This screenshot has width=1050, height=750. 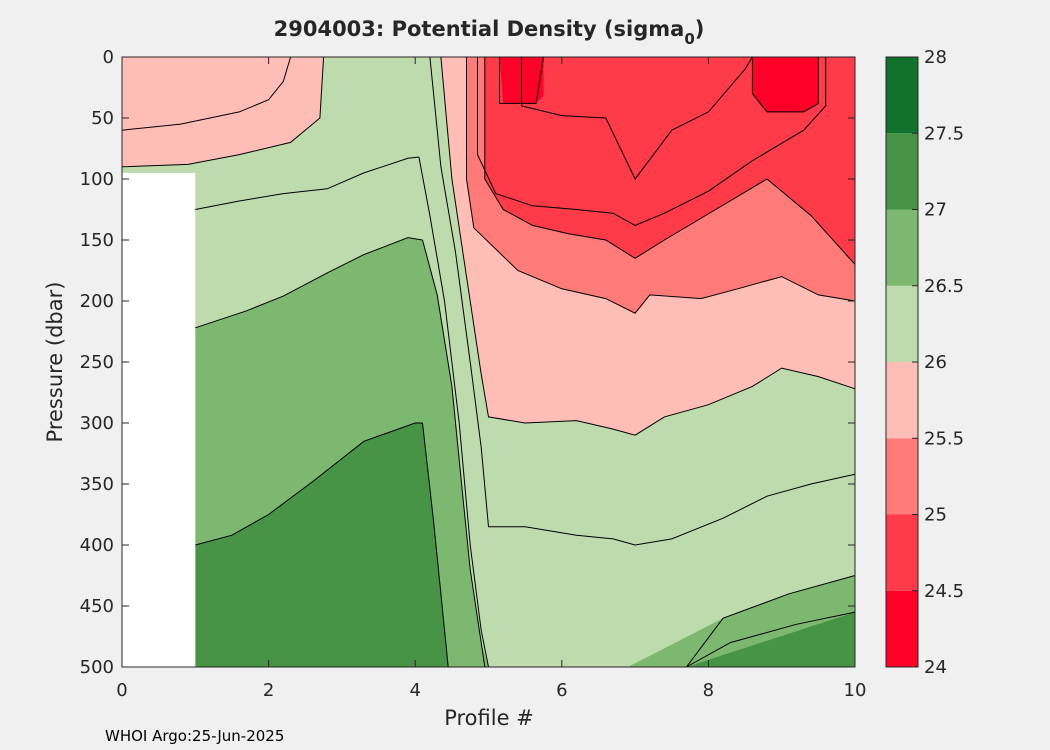 I want to click on y-tick-label-150: 150, so click(x=97, y=240).